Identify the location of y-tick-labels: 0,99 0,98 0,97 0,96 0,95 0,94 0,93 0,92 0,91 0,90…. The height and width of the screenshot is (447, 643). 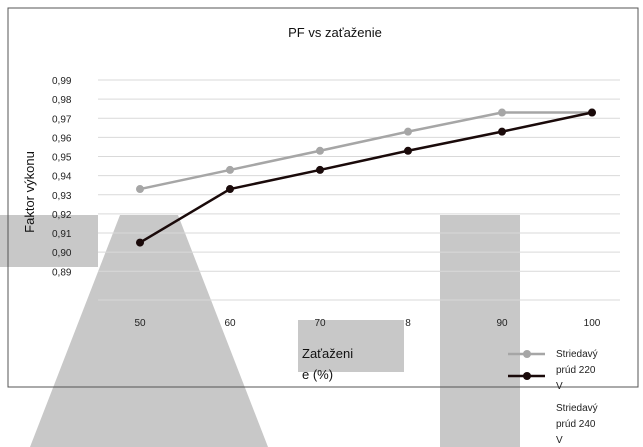
(62, 177).